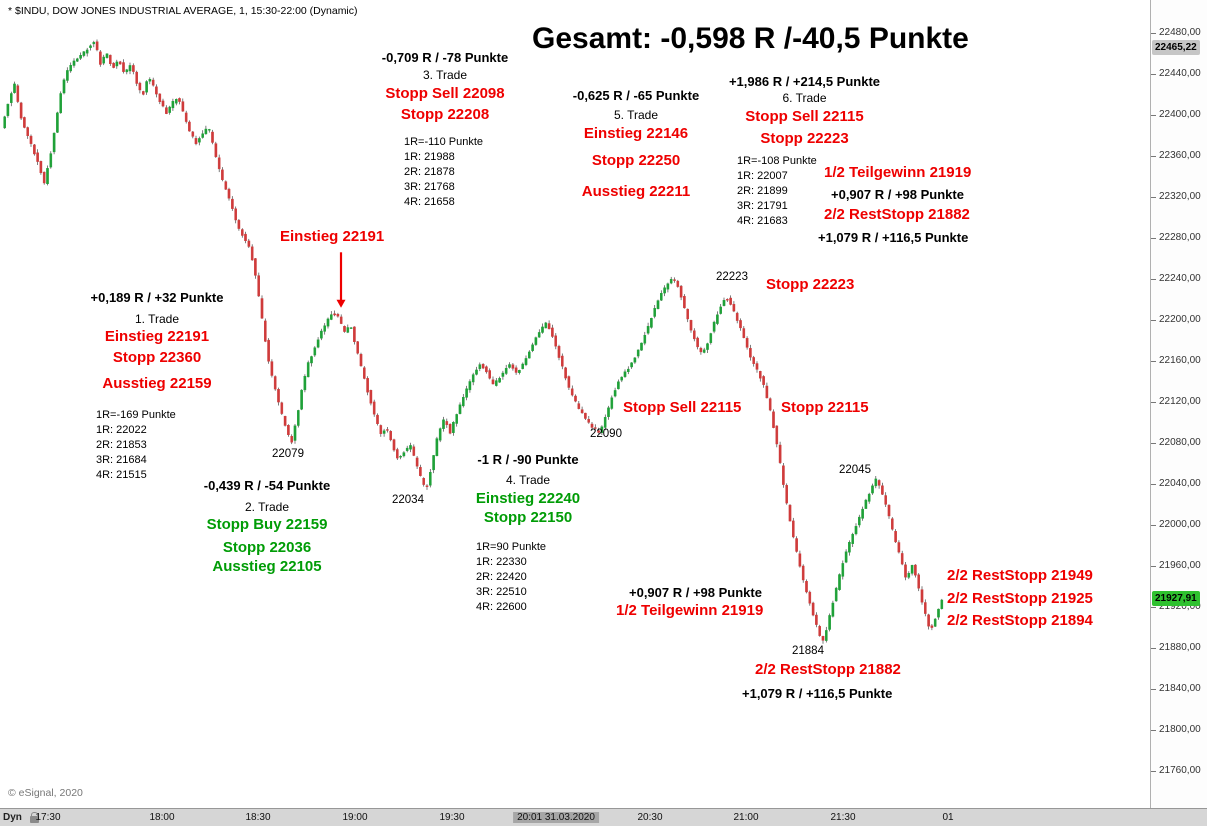 This screenshot has width=1207, height=826. I want to click on x-axis-time-label: 19:30, so click(452, 817).